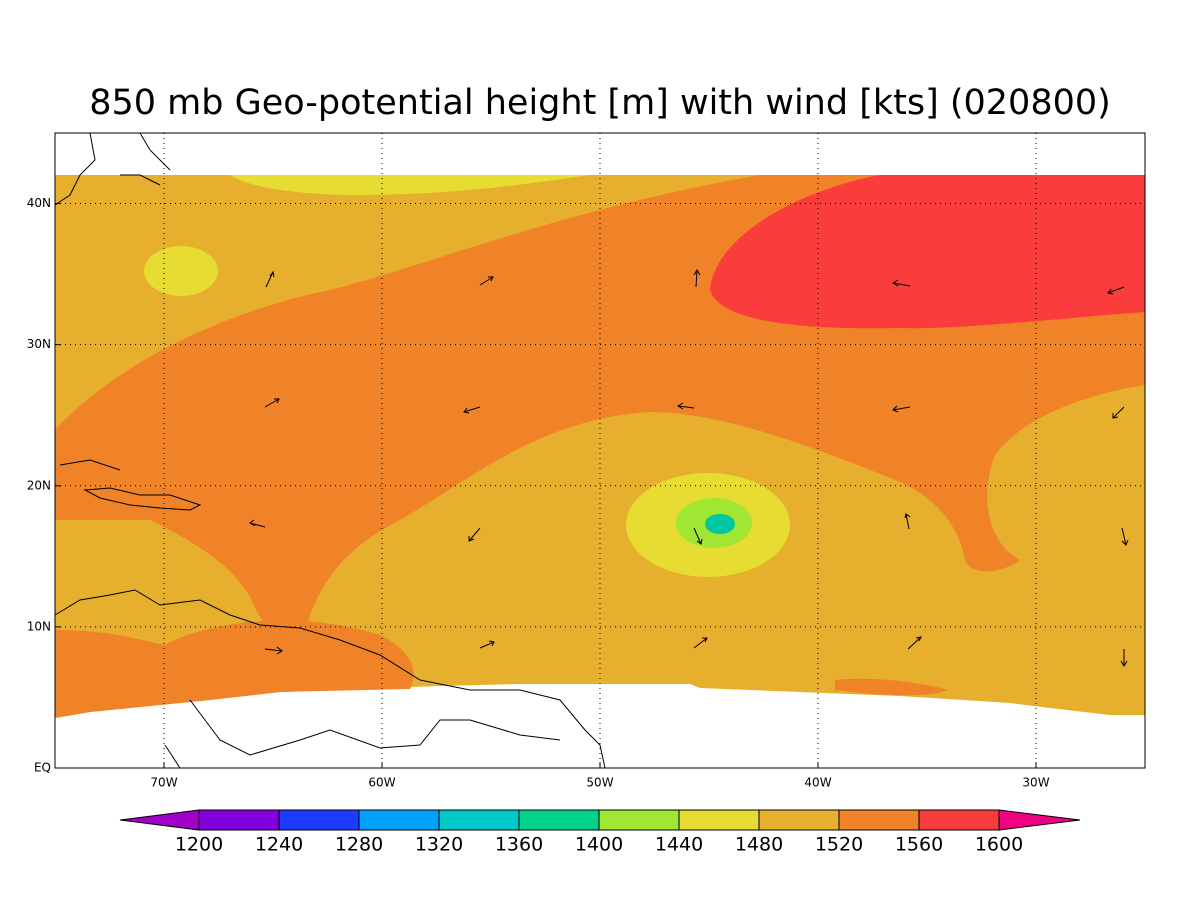 The height and width of the screenshot is (904, 1200). I want to click on colorbar-label: 1480, so click(759, 845).